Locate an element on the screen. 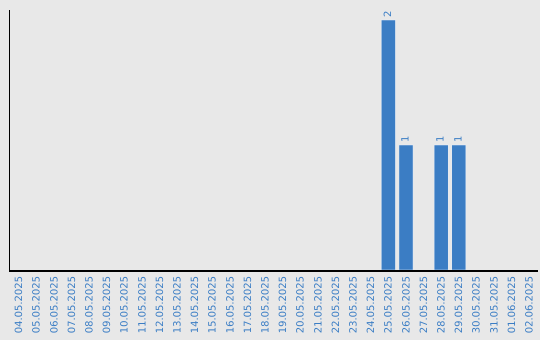  data-label: 2 is located at coordinates (388, 13).